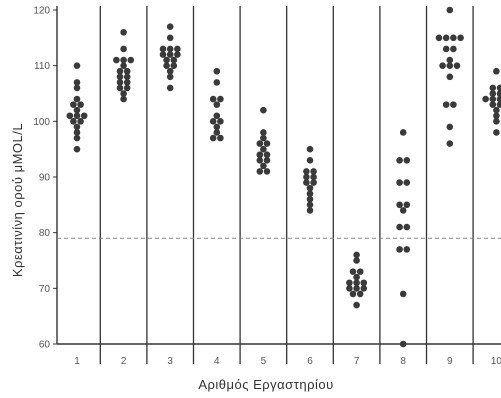  Describe the element at coordinates (45, 233) in the screenshot. I see `y-tick-label: 80` at that location.